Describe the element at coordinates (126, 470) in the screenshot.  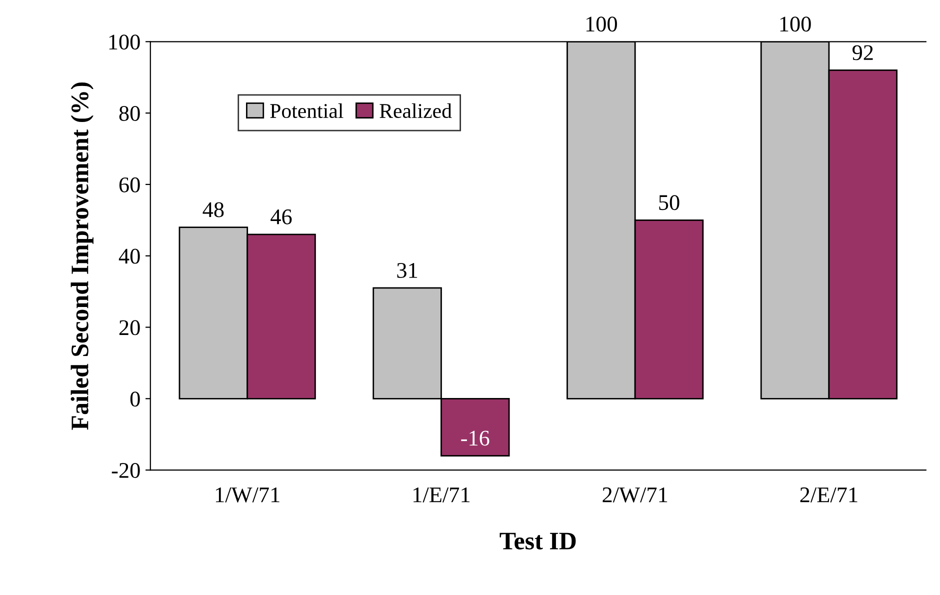
I see `y-tick-label: -20` at that location.